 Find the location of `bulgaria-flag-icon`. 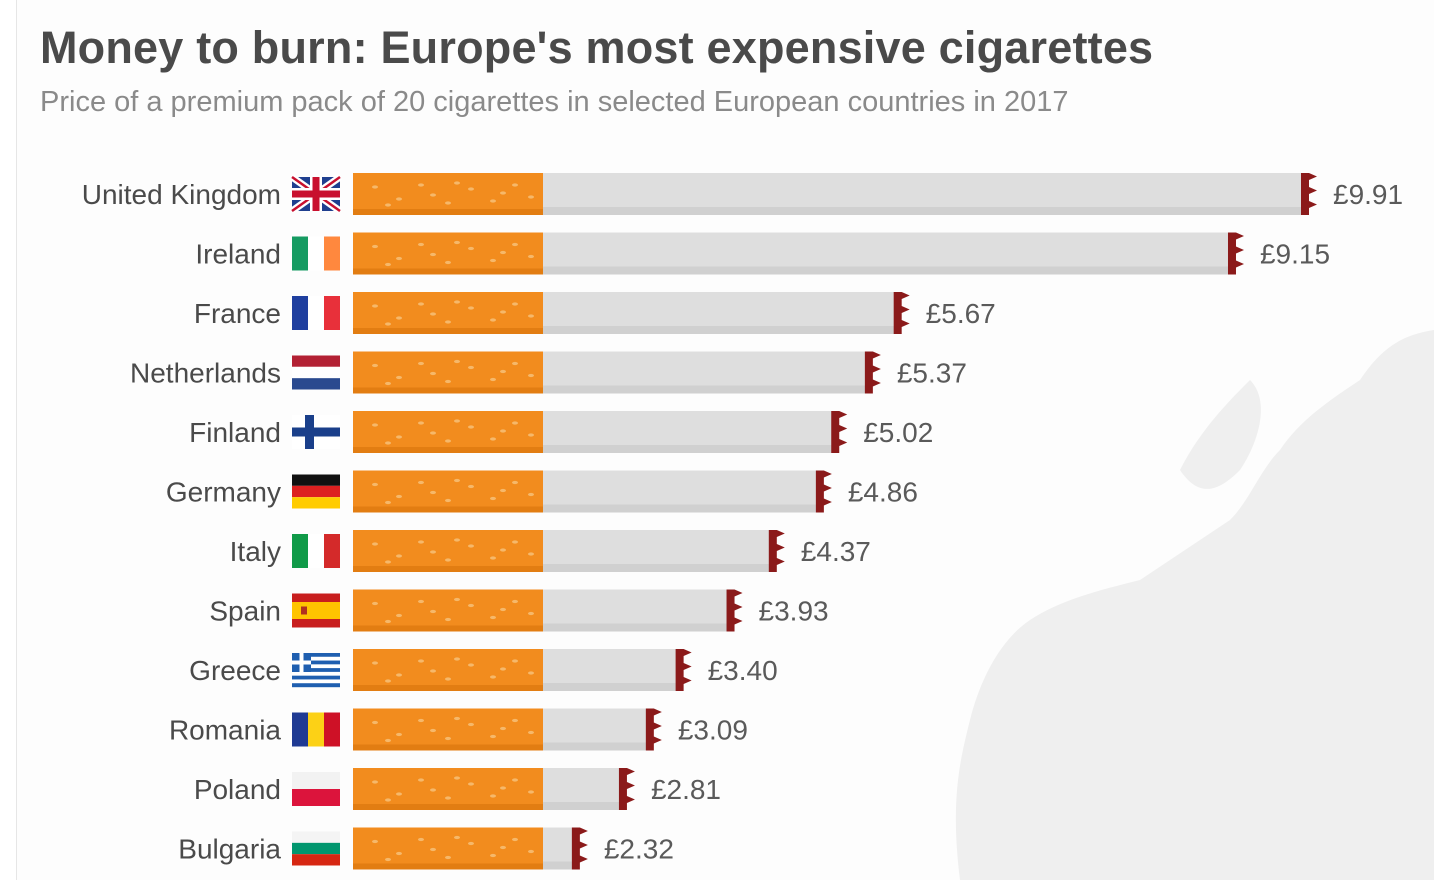

bulgaria-flag-icon is located at coordinates (316, 848).